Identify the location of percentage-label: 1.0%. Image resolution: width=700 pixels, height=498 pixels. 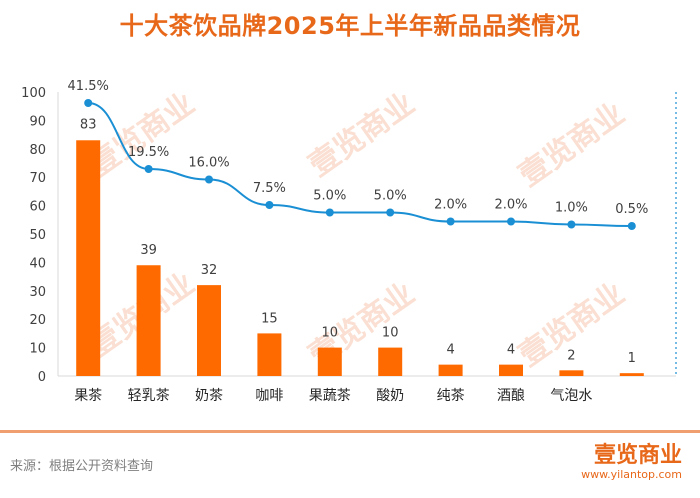
(571, 208).